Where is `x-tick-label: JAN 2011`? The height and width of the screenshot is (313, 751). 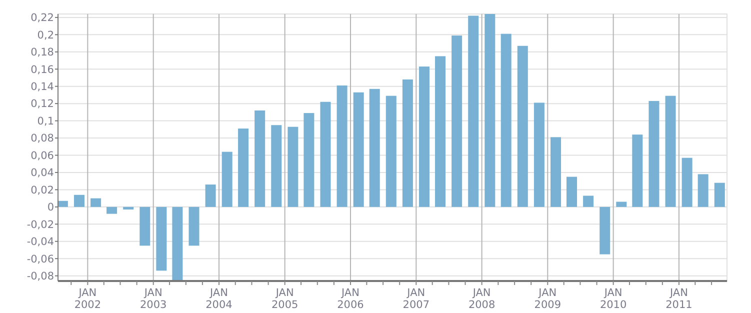 x-tick-label: JAN 2011 is located at coordinates (679, 299).